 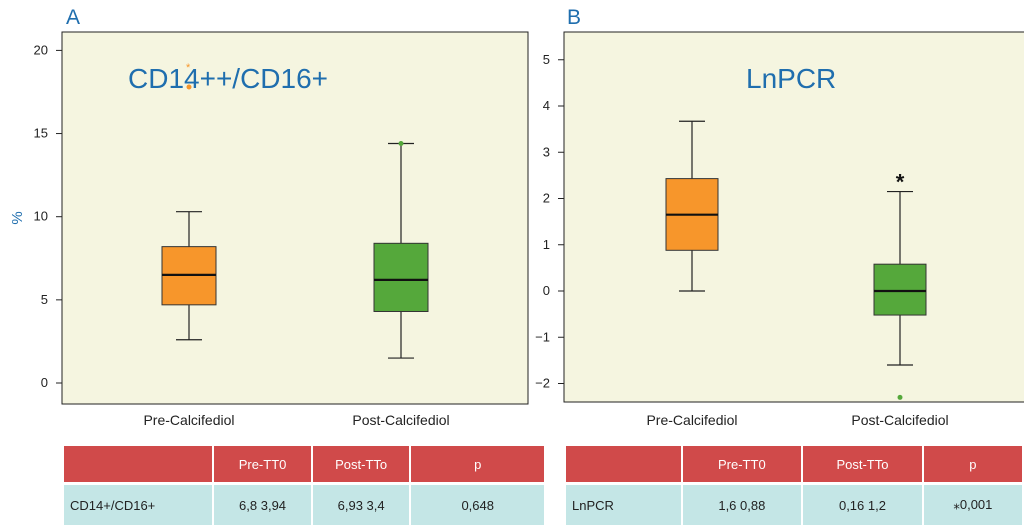 I want to click on panel-b-significance-star: *, so click(x=900, y=182).